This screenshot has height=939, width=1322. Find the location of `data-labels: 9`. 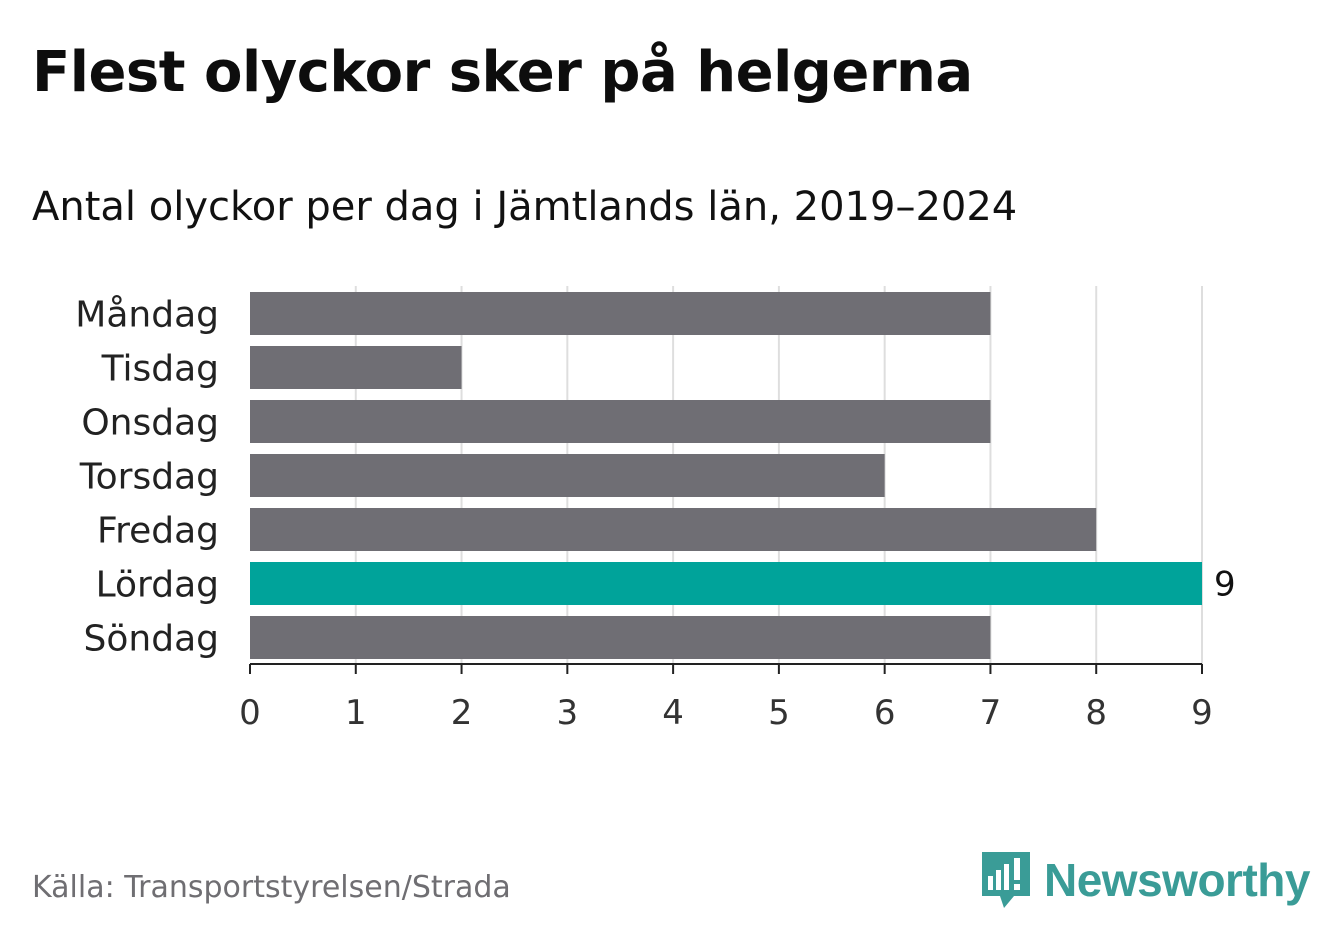

data-labels: 9 is located at coordinates (1225, 585).